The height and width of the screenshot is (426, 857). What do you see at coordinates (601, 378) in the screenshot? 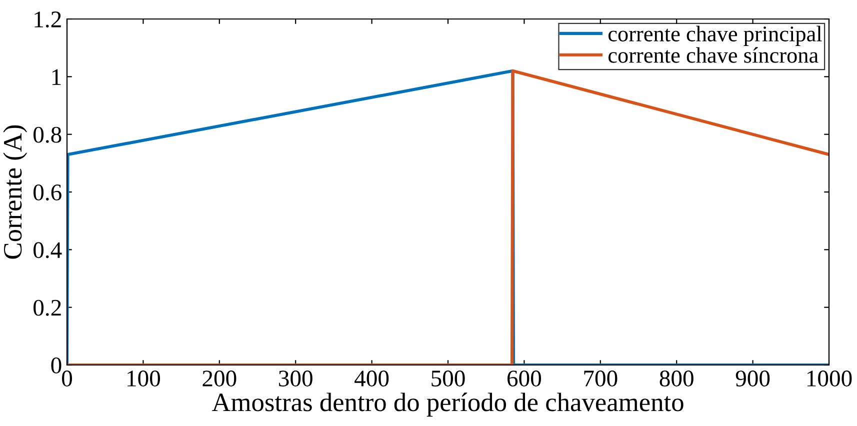
I see `x-tick-label: 700` at bounding box center [601, 378].